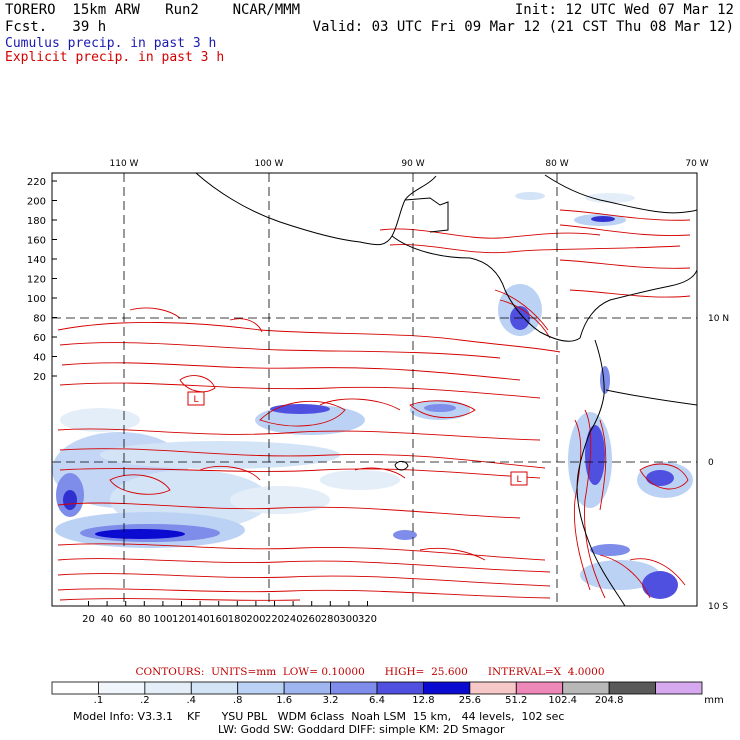  I want to click on x-tick-label: 60, so click(125, 619).